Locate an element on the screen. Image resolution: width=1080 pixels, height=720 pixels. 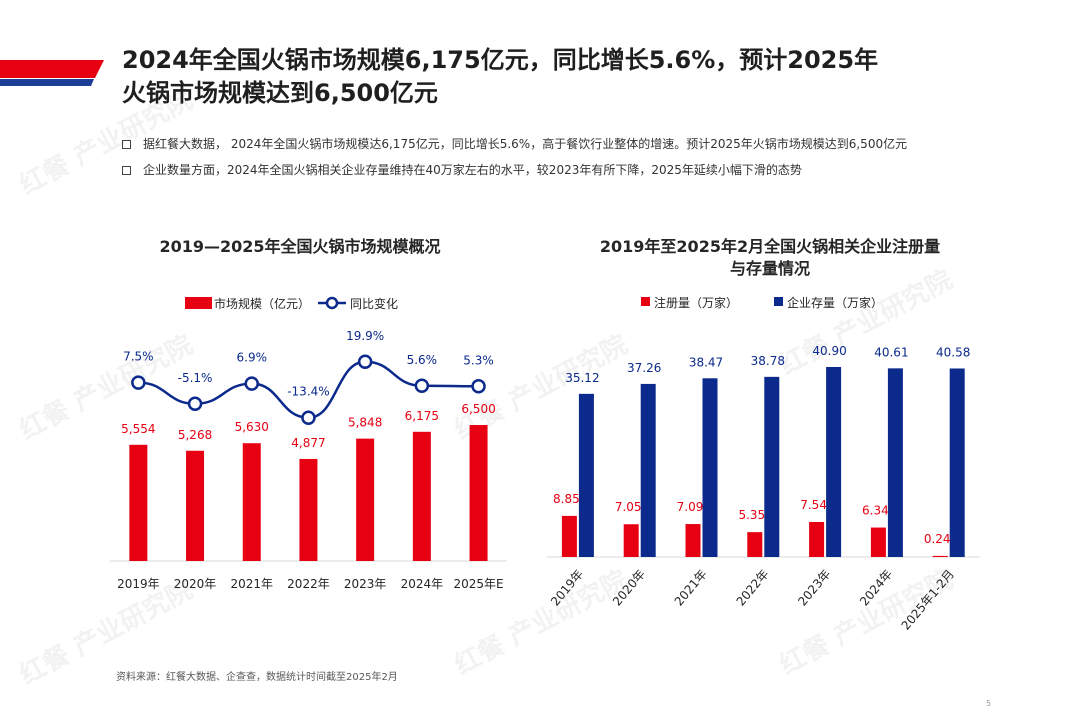
header-stripe is located at coordinates (52, 73).